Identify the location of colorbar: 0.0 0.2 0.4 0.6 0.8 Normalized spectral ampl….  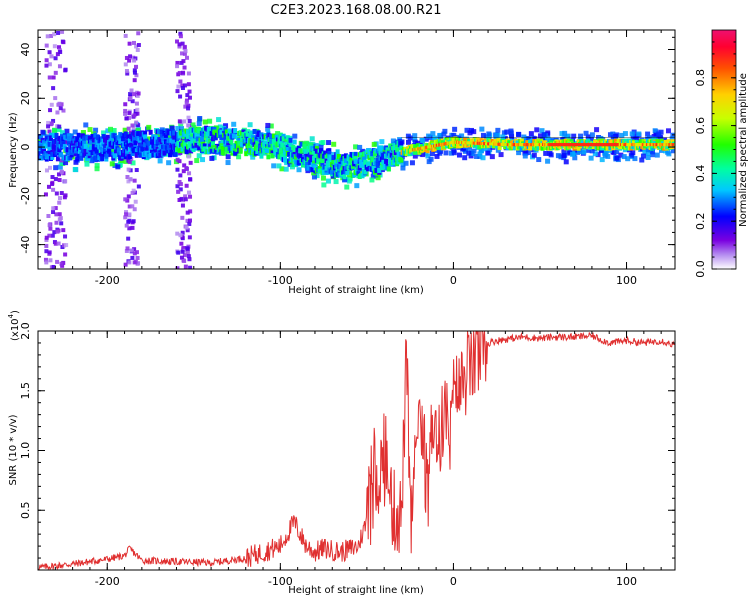
(721, 153).